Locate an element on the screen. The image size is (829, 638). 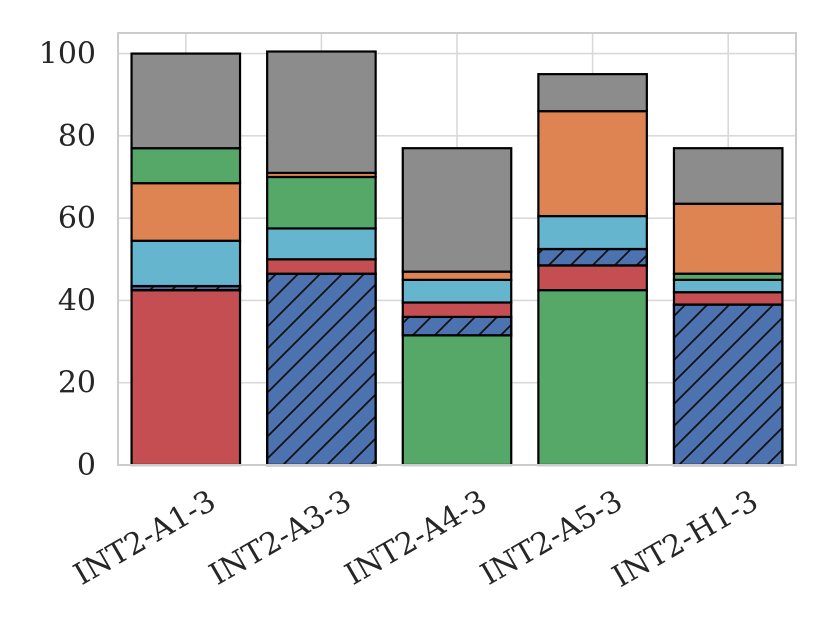
y-tick-label-0: 0 is located at coordinates (86, 465).